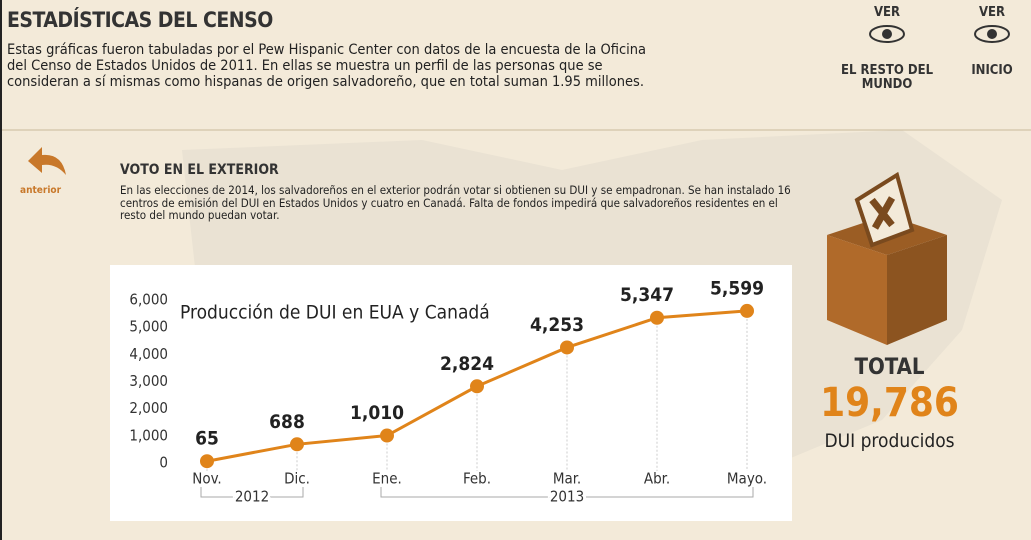 The height and width of the screenshot is (540, 1031). Describe the element at coordinates (889, 367) in the screenshot. I see `total-label: TOTAL` at that location.